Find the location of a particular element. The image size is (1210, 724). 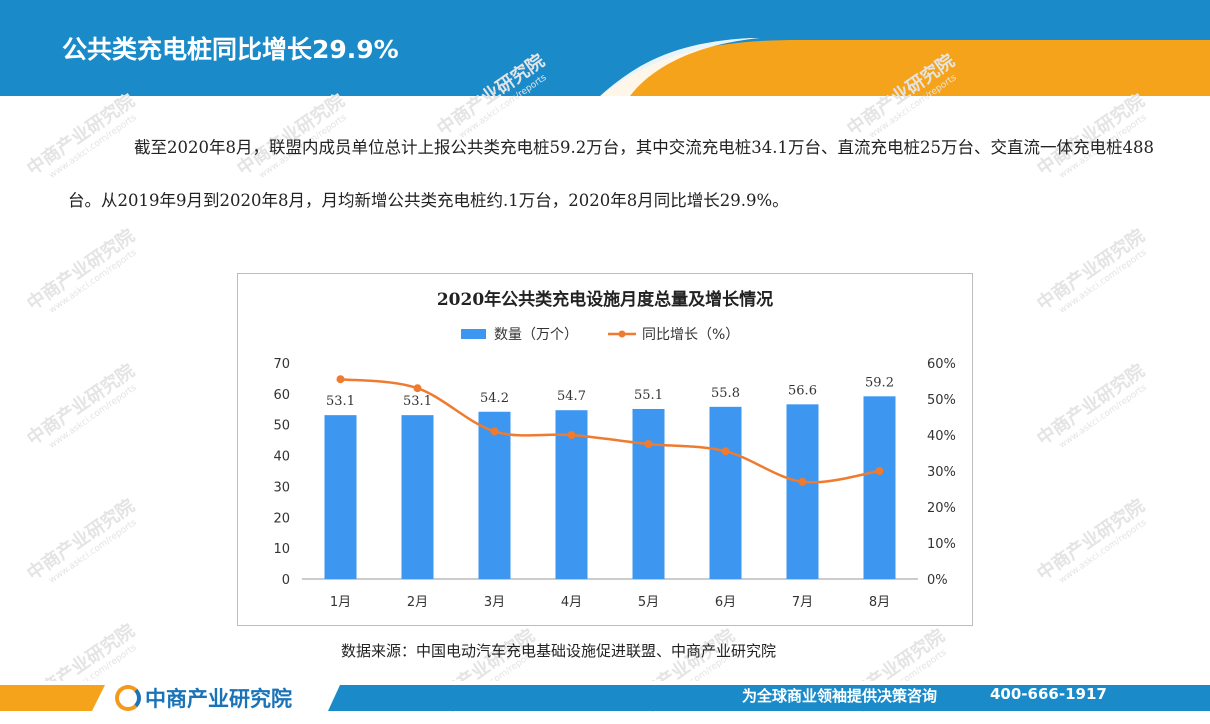

footer-bar is located at coordinates (605, 696).